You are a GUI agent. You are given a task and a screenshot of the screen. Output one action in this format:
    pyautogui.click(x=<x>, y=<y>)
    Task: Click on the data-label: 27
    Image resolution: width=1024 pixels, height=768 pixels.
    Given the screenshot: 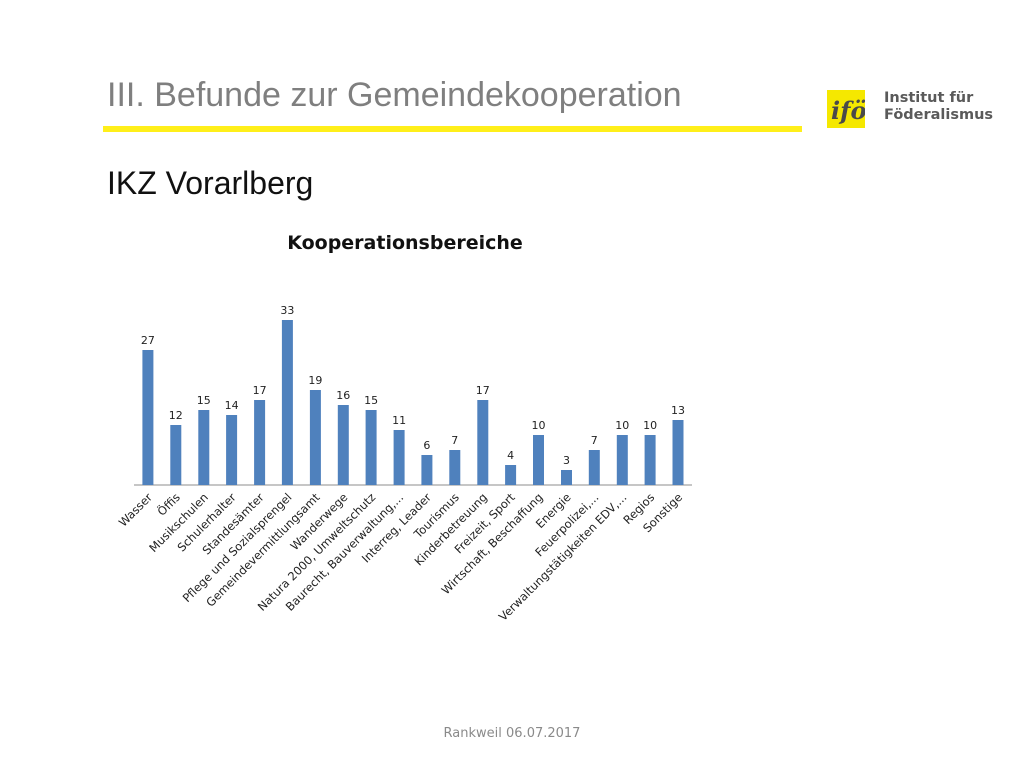 What is the action you would take?
    pyautogui.click(x=148, y=340)
    